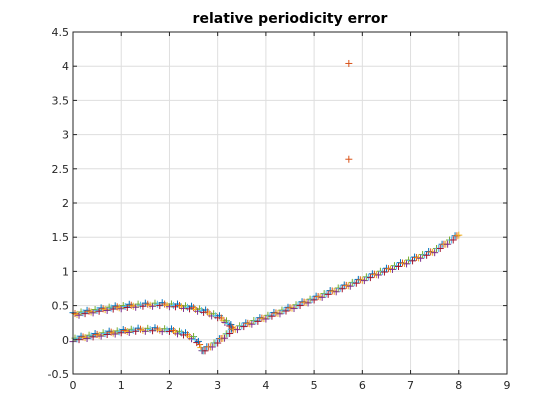  Describe the element at coordinates (121, 385) in the screenshot. I see `x-tick-label: 1` at that location.